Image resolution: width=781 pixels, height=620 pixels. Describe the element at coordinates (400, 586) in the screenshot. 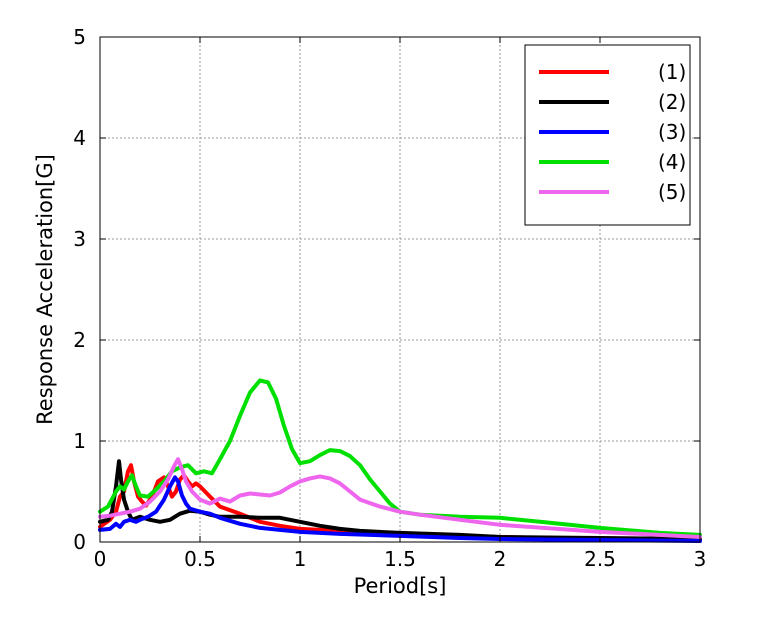

I see `x-axis-title: Period[s]` at that location.